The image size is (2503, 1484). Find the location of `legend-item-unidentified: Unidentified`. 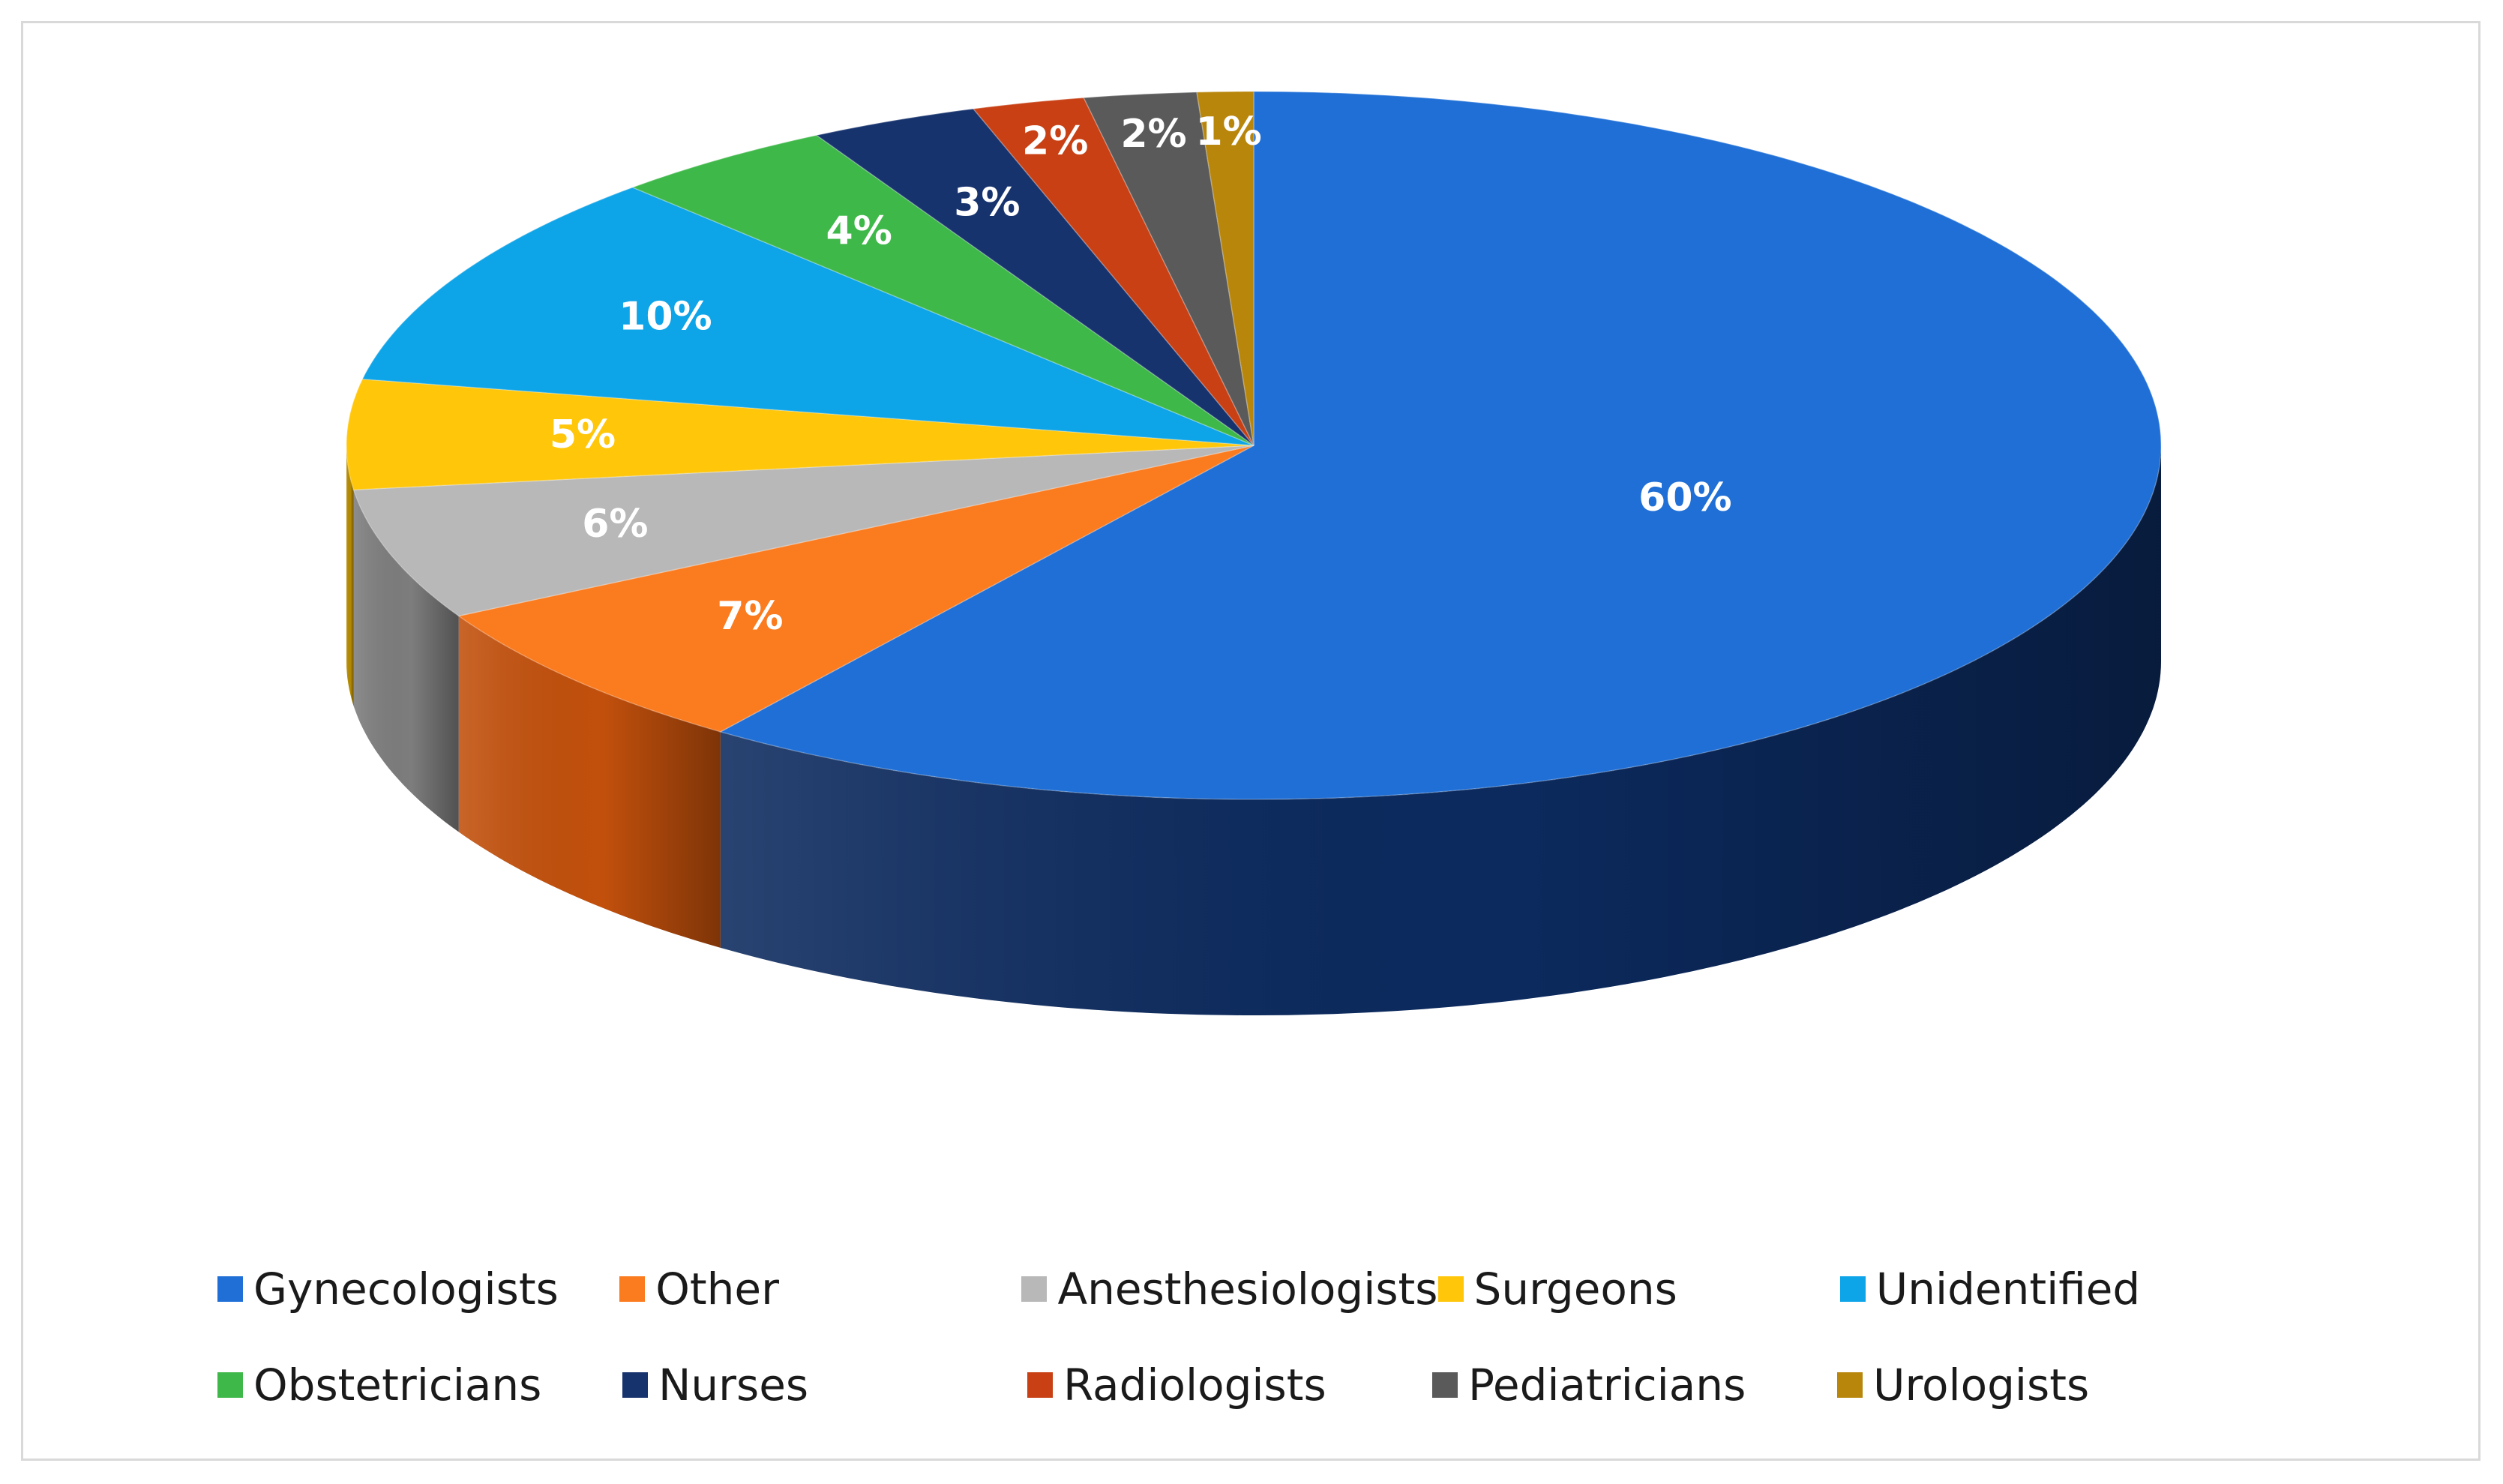

legend-item-unidentified: Unidentified is located at coordinates (2040, 1289).